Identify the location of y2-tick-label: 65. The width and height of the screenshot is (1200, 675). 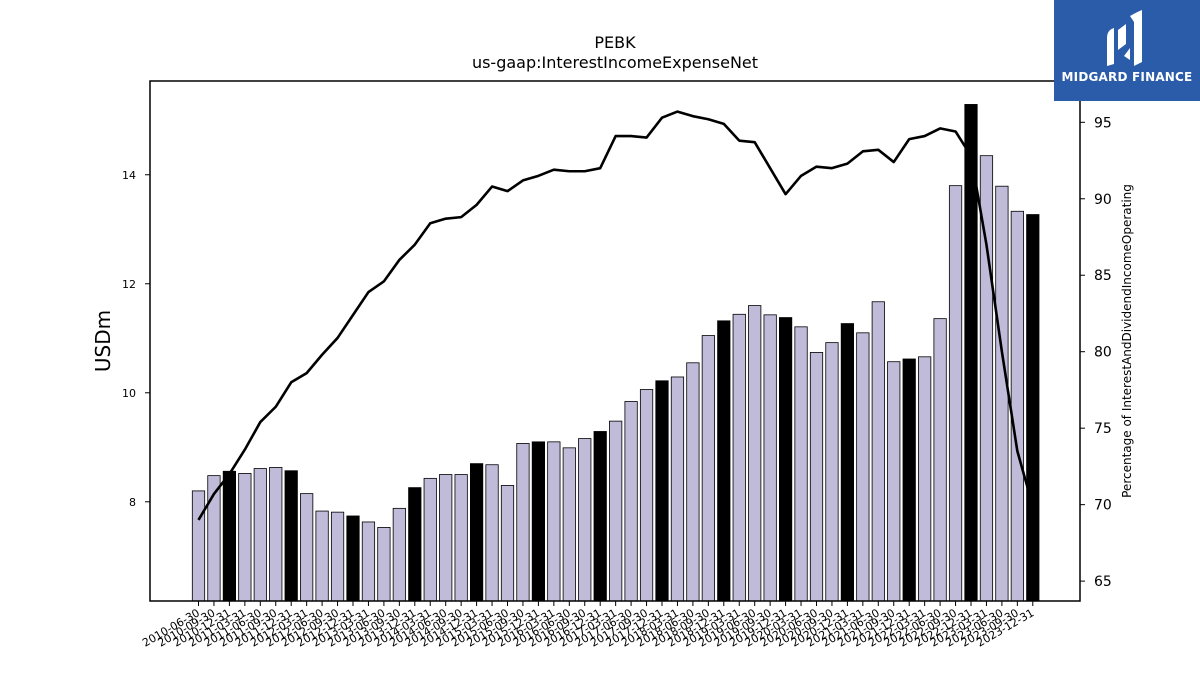
(1103, 582).